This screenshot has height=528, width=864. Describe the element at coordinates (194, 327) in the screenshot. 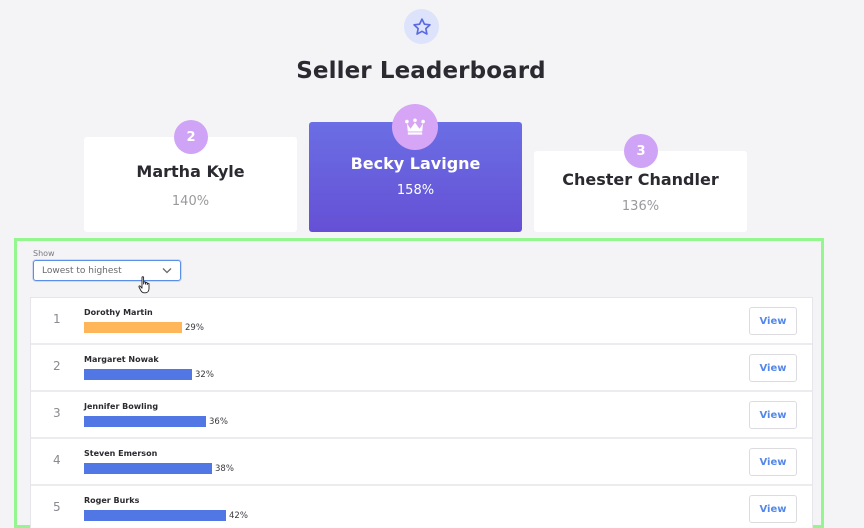

I see `bar-percent: 29%` at that location.